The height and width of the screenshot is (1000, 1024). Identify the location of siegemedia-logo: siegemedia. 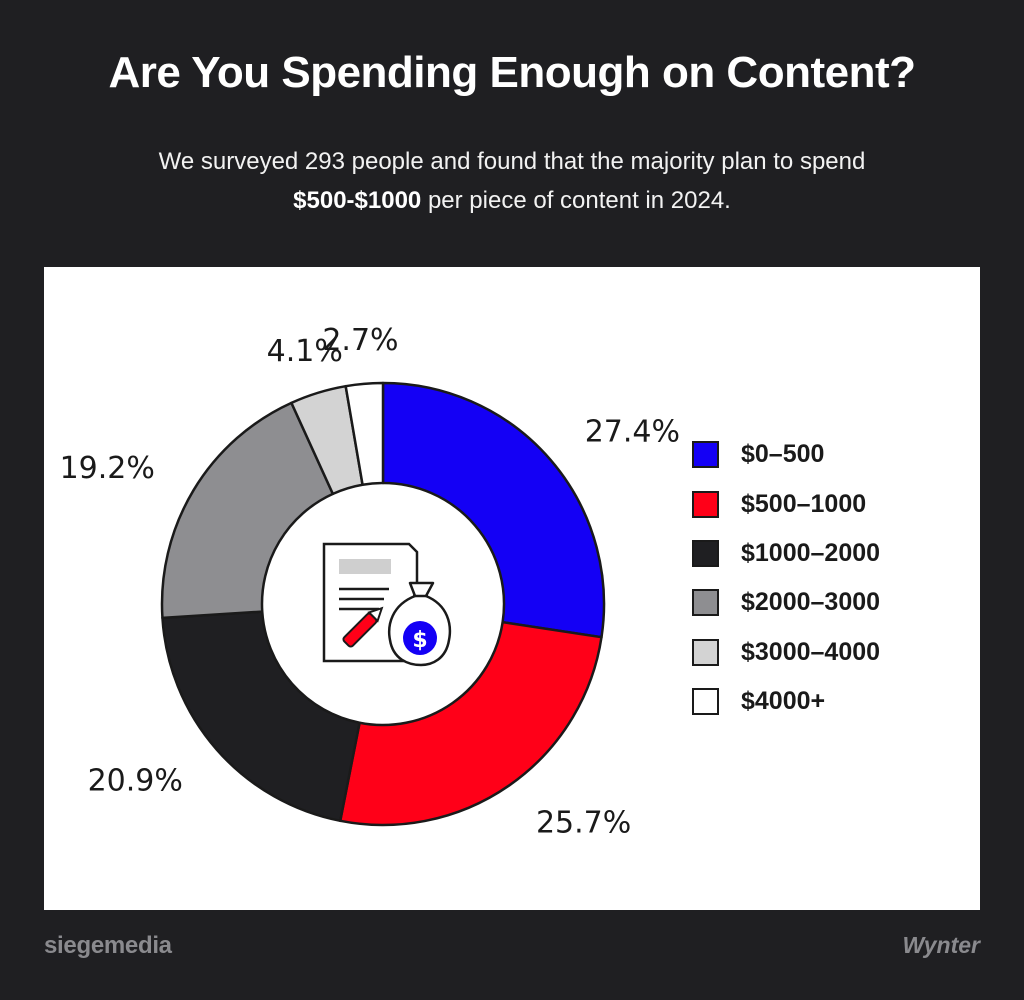
(108, 945).